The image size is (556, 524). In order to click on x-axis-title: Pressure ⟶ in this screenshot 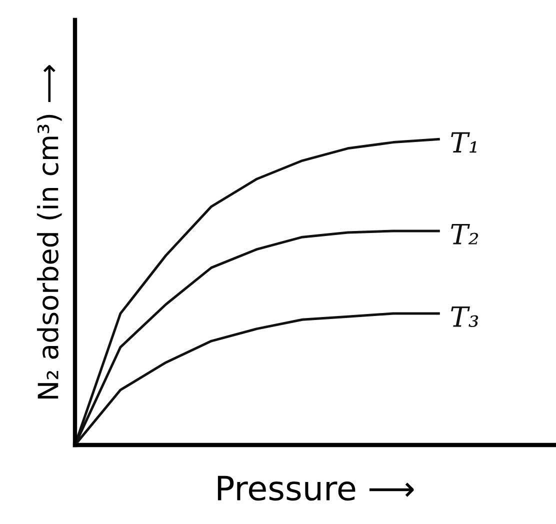, I will do `click(316, 488)`.